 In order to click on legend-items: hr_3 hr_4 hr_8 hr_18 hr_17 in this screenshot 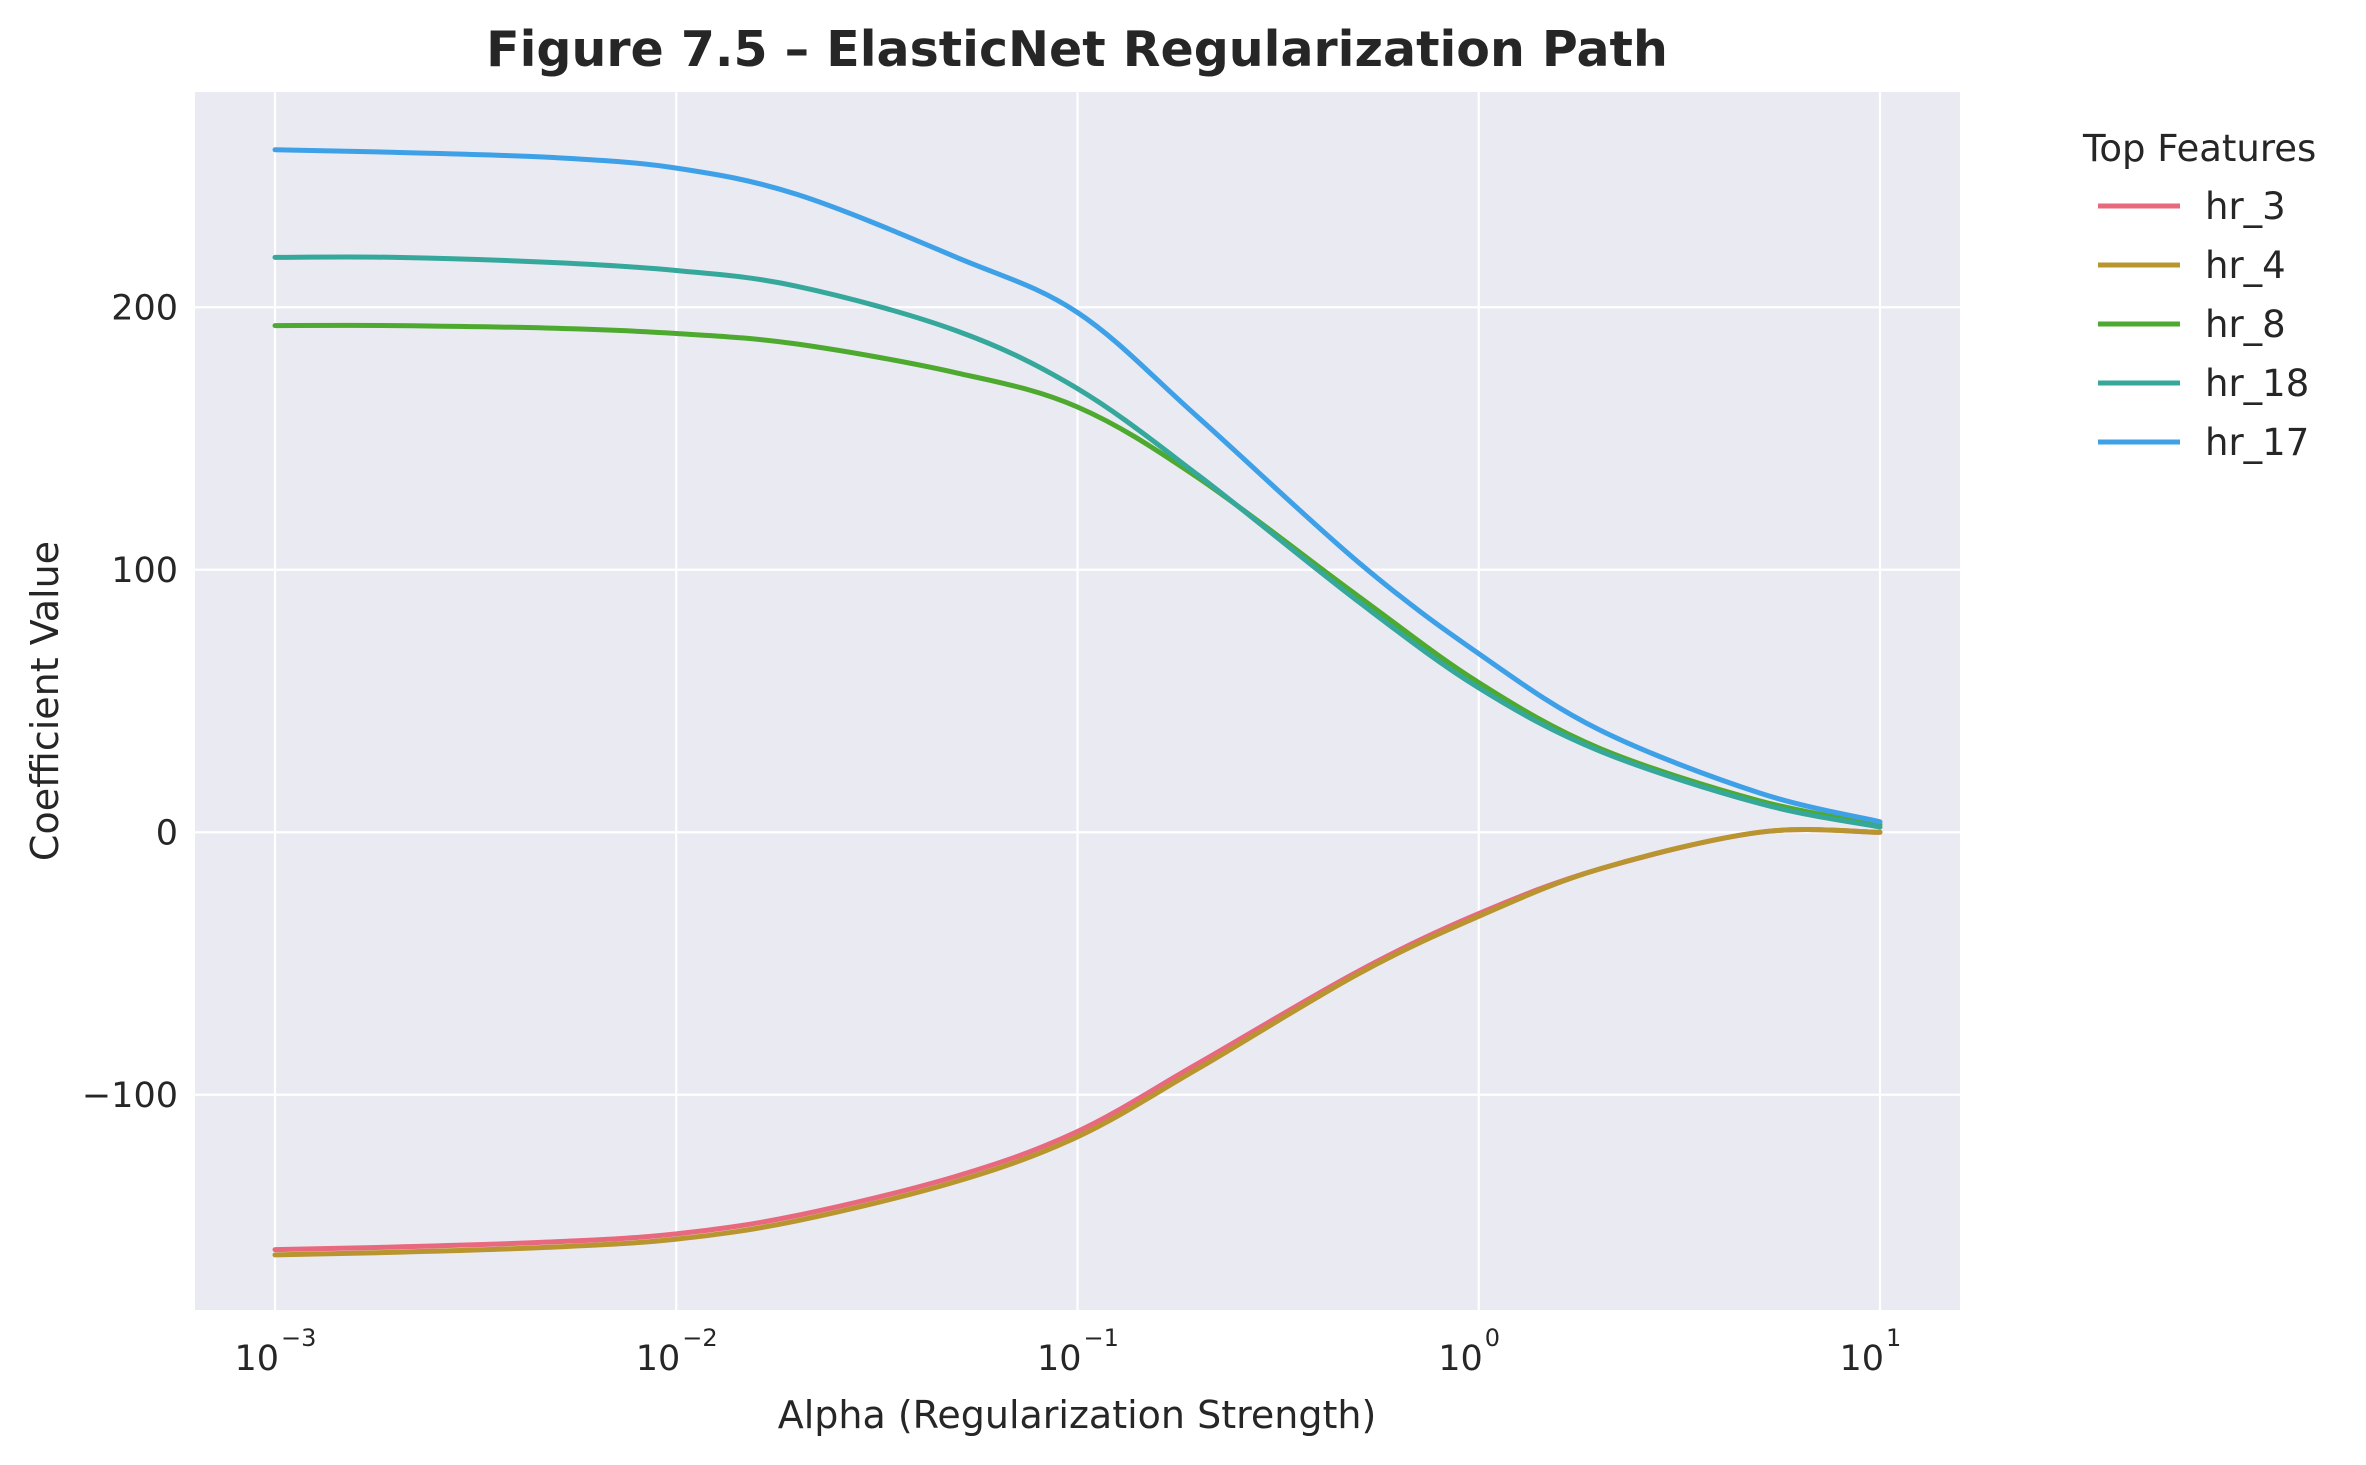, I will do `click(2203, 324)`.